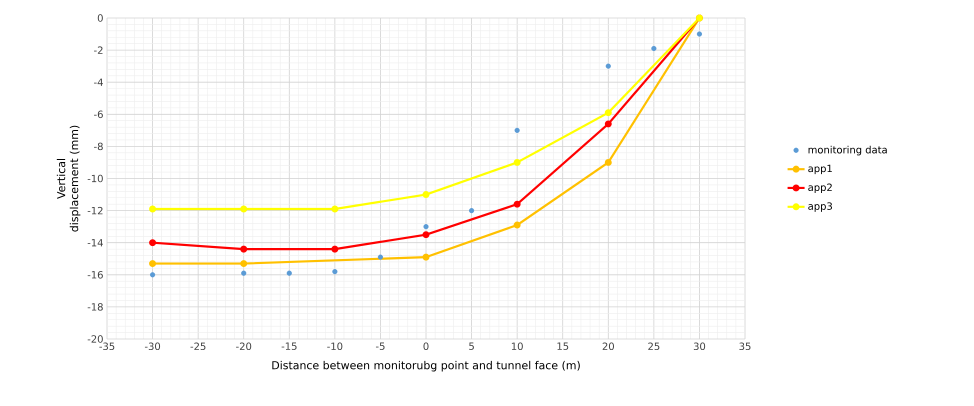  I want to click on legend-label: monitoring data, so click(847, 151).